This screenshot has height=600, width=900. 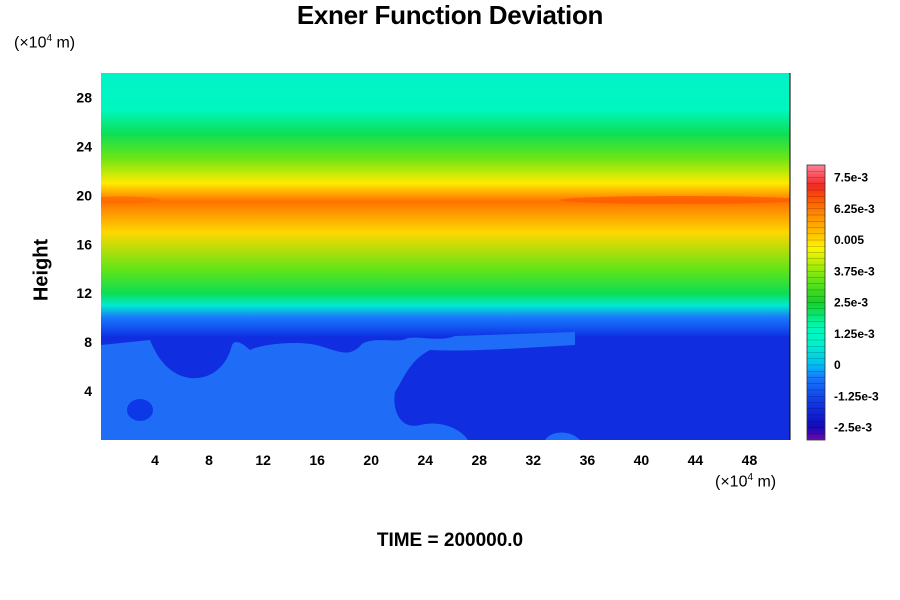 What do you see at coordinates (854, 271) in the screenshot?
I see `colorbar-tick-label: 3.75e-3` at bounding box center [854, 271].